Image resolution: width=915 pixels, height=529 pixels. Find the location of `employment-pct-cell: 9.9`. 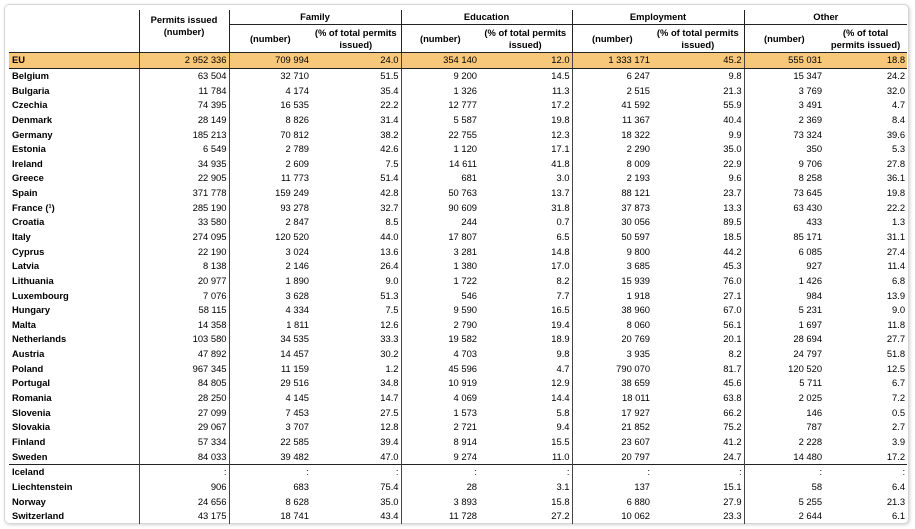

employment-pct-cell: 9.9 is located at coordinates (735, 134).